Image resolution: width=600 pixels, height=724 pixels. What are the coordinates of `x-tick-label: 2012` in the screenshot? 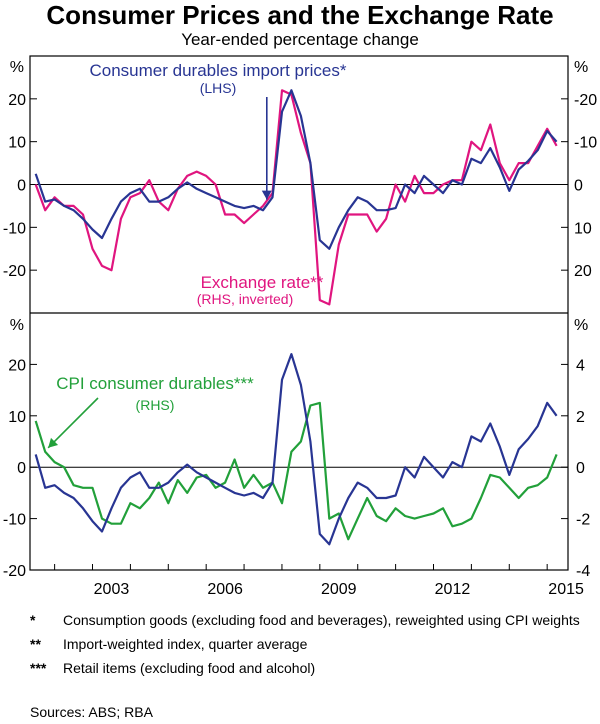 It's located at (453, 589).